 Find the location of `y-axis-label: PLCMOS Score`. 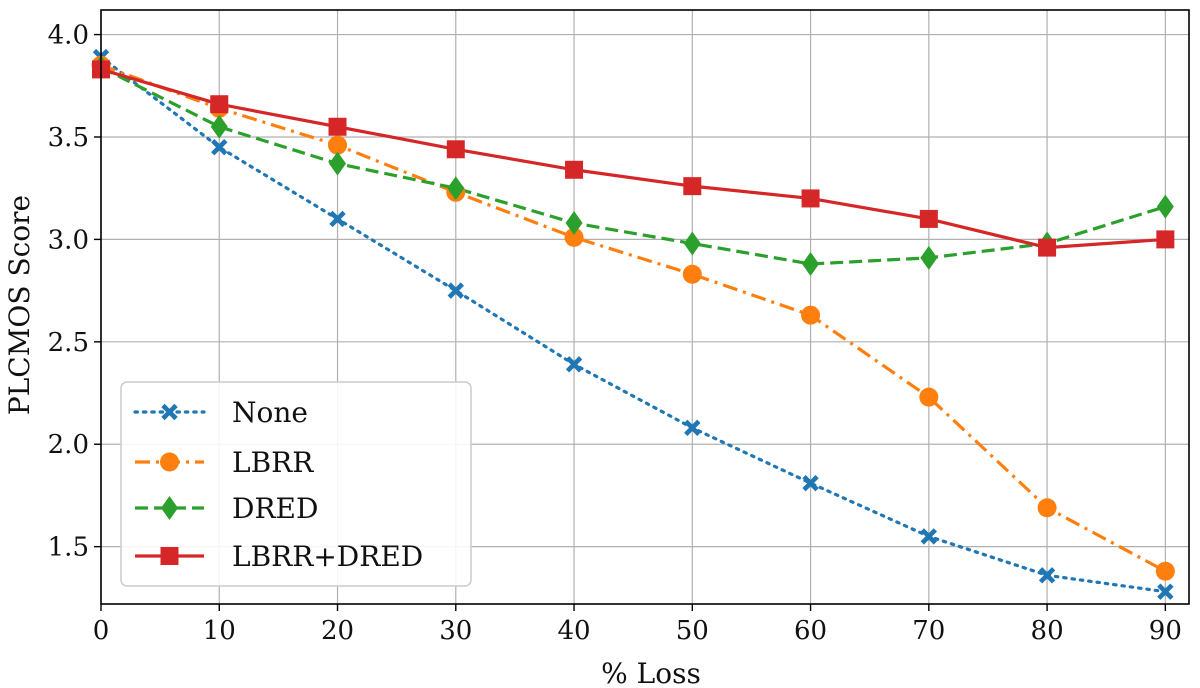

y-axis-label: PLCMOS Score is located at coordinates (19, 305).